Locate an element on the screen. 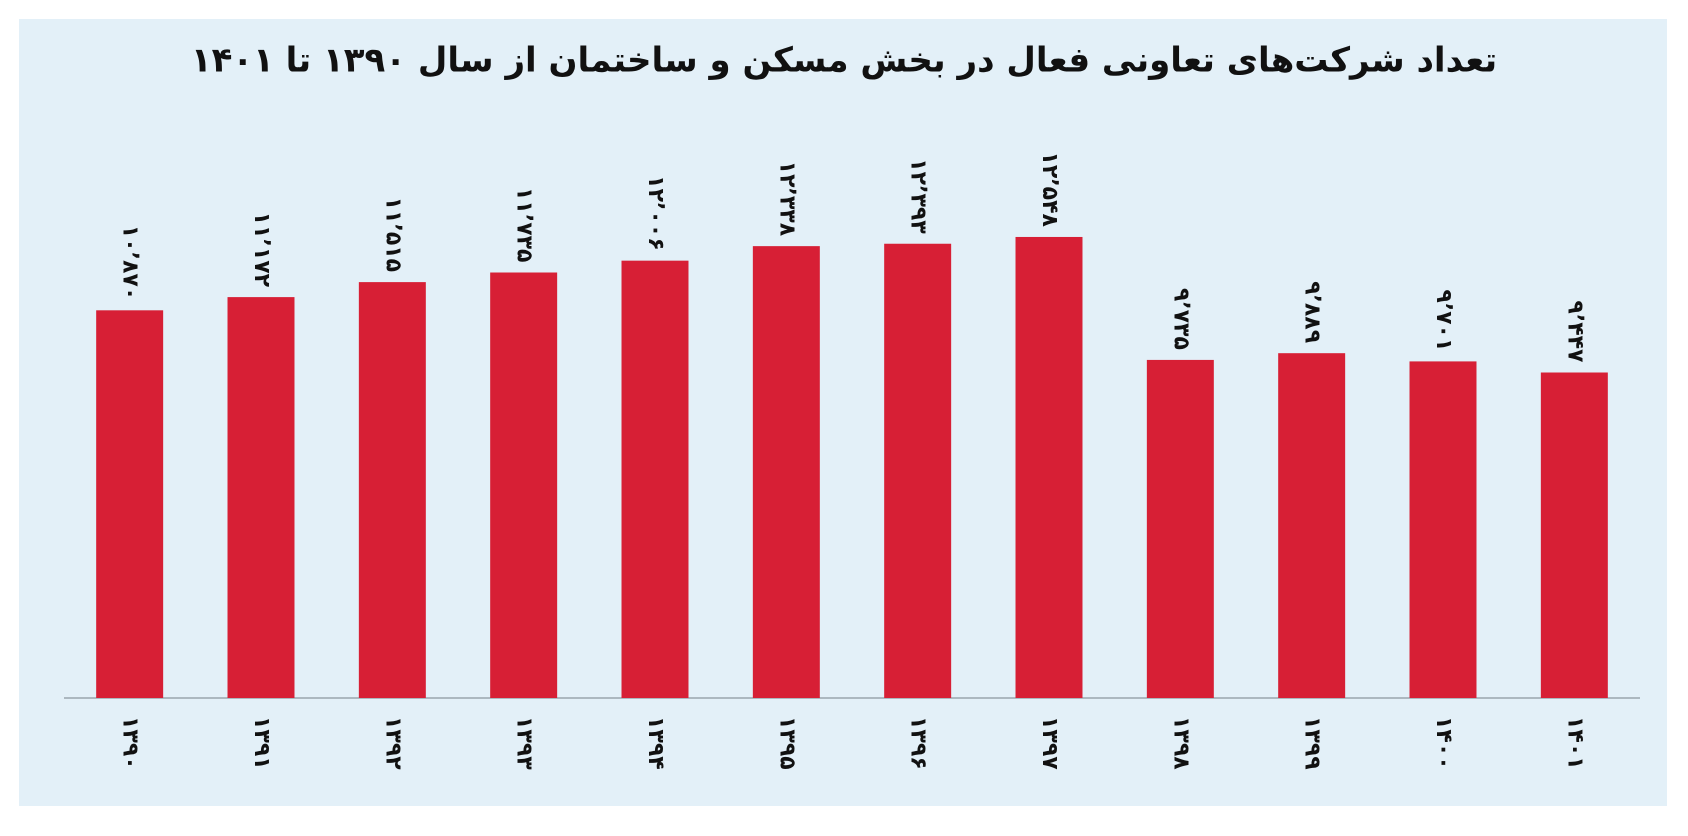 The height and width of the screenshot is (836, 1688). value-label: ۱۲٬۰۰۶ is located at coordinates (655, 213).